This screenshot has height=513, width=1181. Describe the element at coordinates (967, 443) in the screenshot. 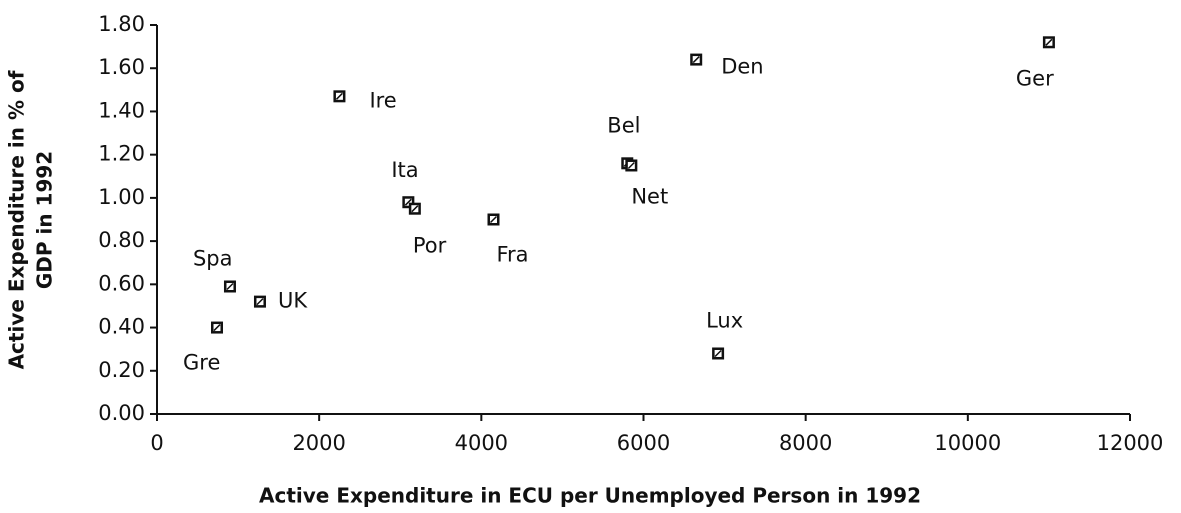

I see `x-tick-label: 10000` at that location.